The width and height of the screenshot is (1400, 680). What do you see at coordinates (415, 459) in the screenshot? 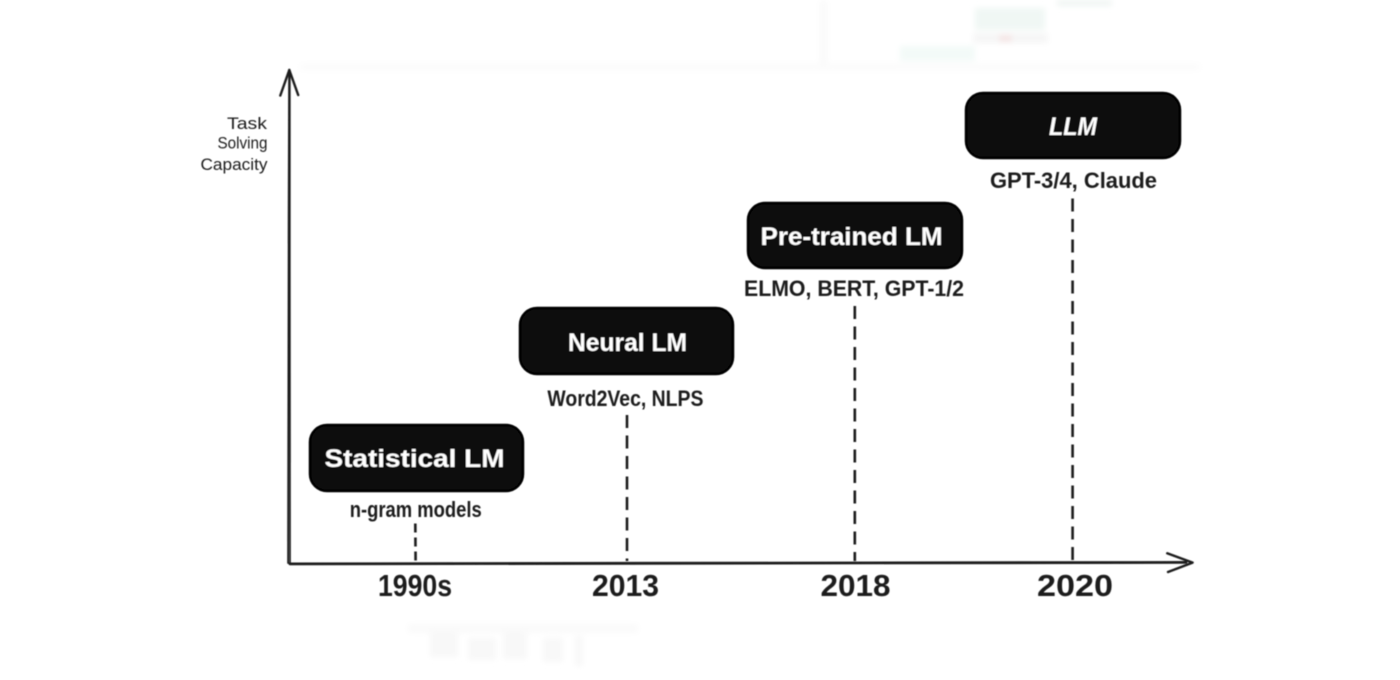
I see `svg-text: Statistical LM` at bounding box center [415, 459].